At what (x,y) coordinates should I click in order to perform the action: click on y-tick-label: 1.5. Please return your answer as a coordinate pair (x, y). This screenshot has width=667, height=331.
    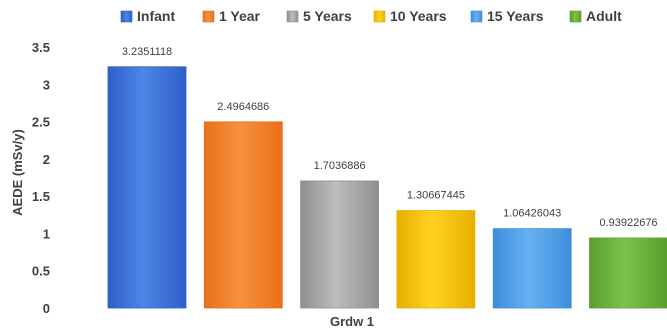
    Looking at the image, I should click on (41, 196).